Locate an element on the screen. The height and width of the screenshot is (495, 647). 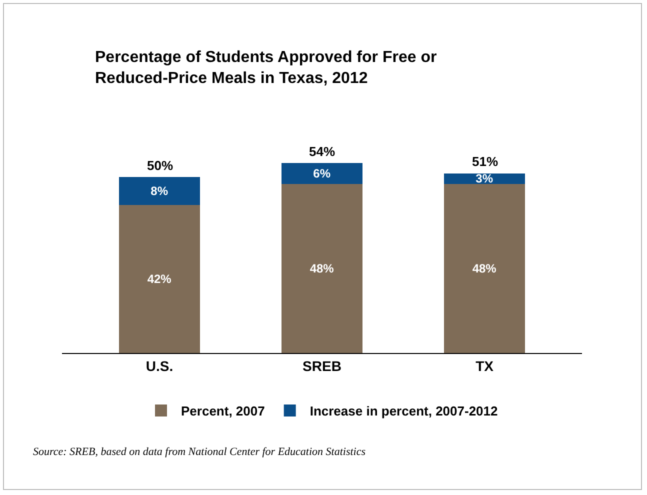
x-tick-label: U.S. is located at coordinates (160, 366).